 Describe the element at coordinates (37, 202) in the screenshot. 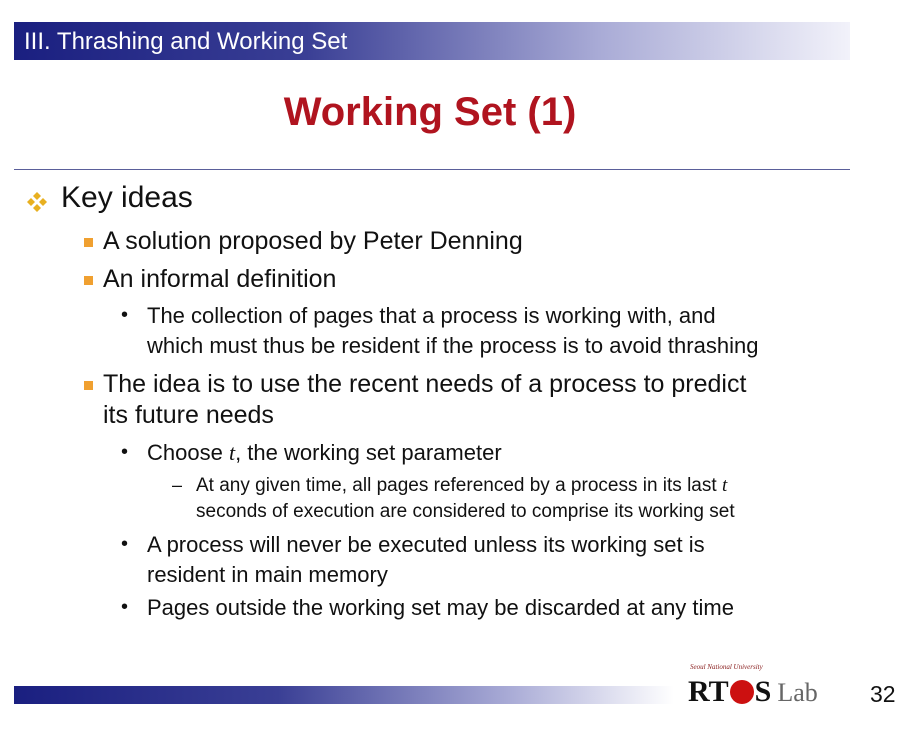

I see `four-diamond-bullet-icon` at that location.